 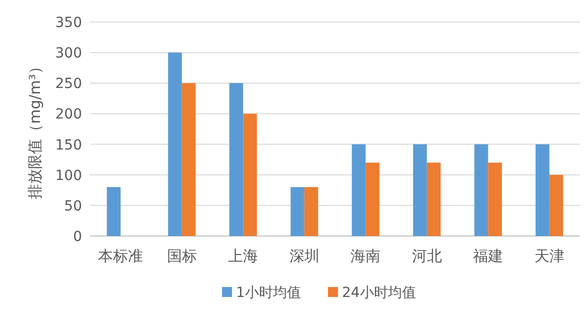 I want to click on x-tick-label: 深圳, so click(x=304, y=256).